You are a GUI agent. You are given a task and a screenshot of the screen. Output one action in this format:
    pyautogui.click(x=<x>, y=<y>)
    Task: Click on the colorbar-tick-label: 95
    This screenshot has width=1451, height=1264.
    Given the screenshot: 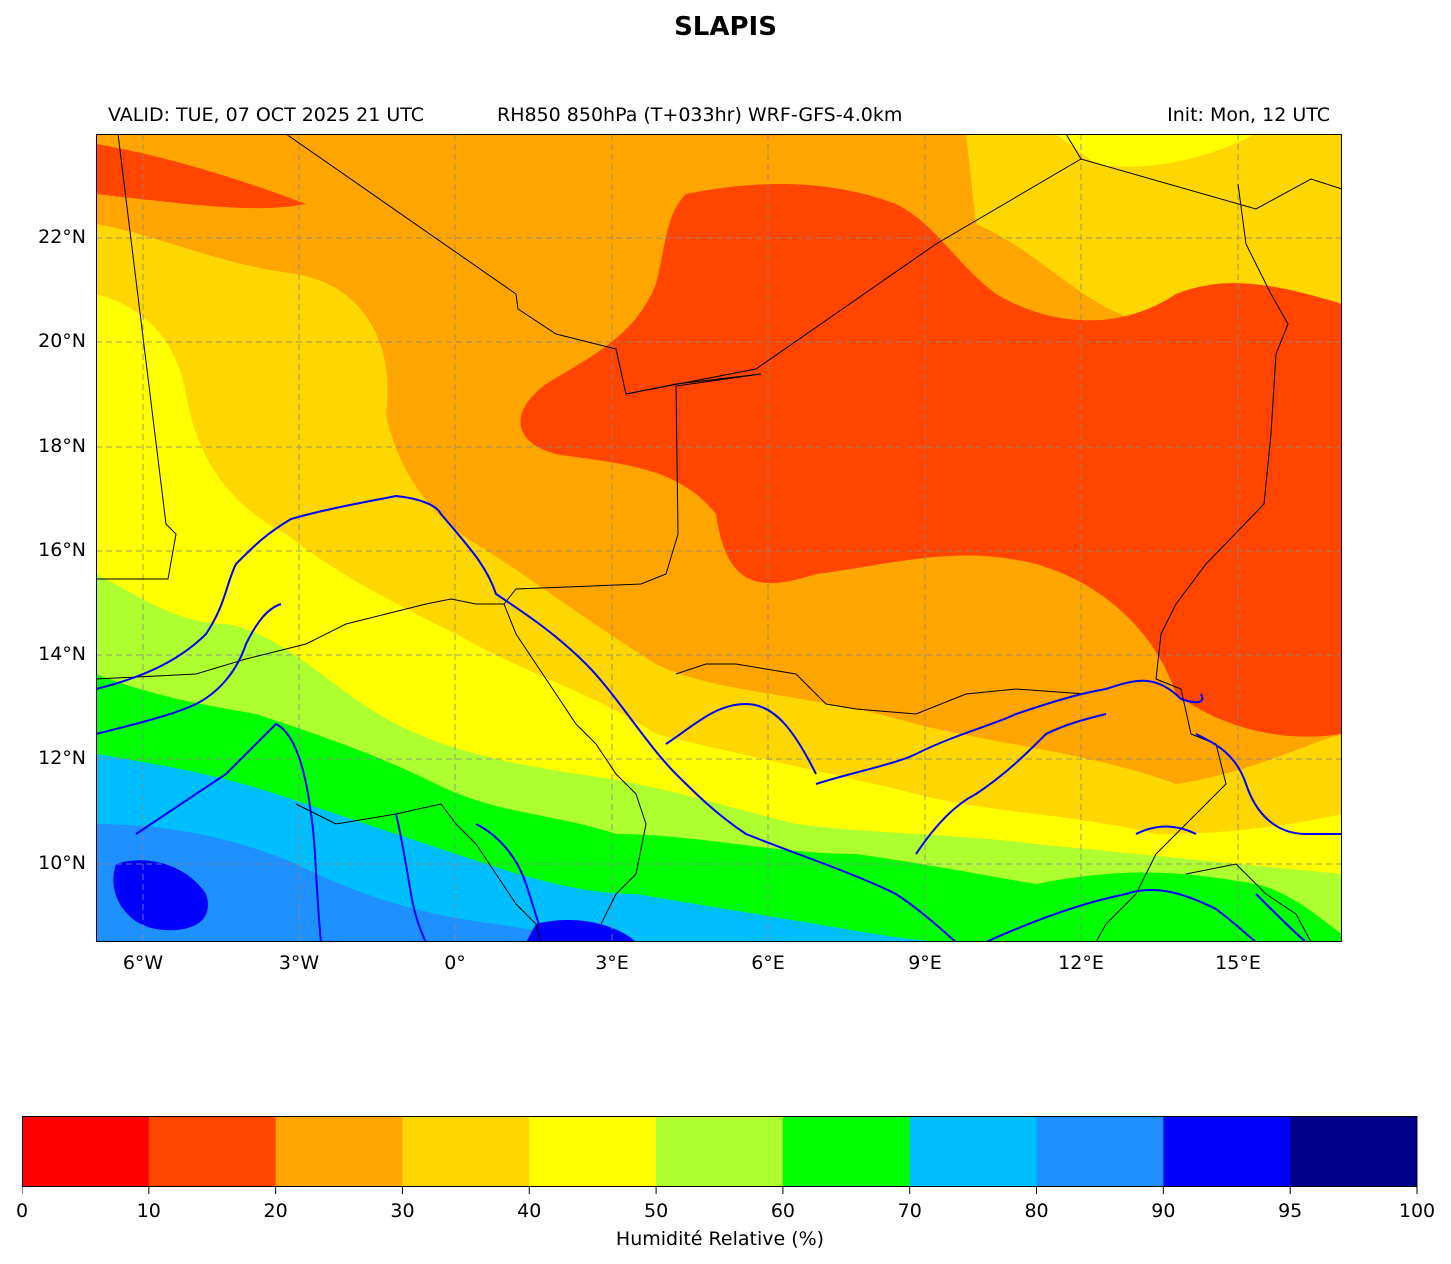 What is the action you would take?
    pyautogui.click(x=1290, y=1211)
    